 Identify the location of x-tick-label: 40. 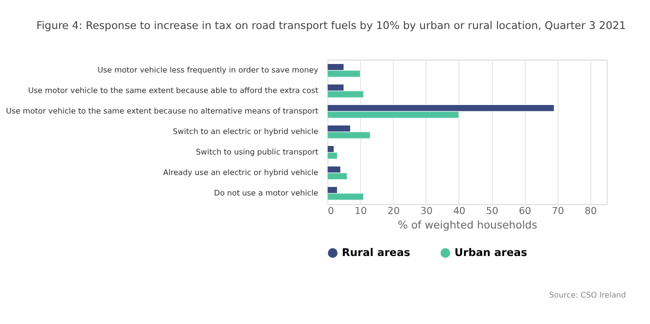
(459, 212).